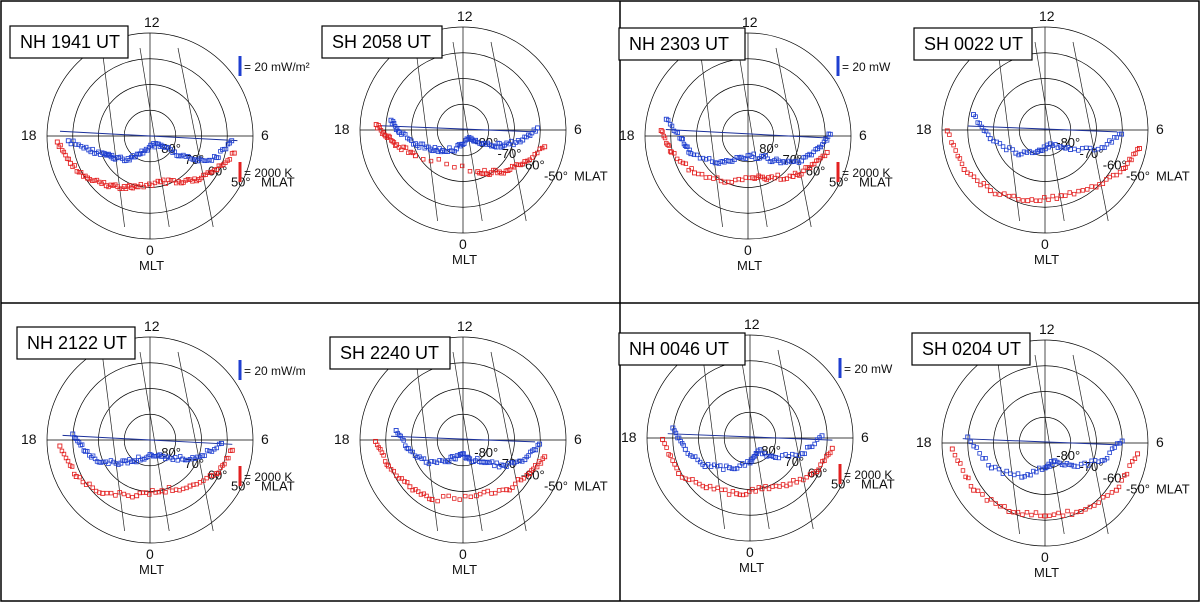 The height and width of the screenshot is (602, 1200). I want to click on panel-title: SH 2058 UT, so click(381, 42).